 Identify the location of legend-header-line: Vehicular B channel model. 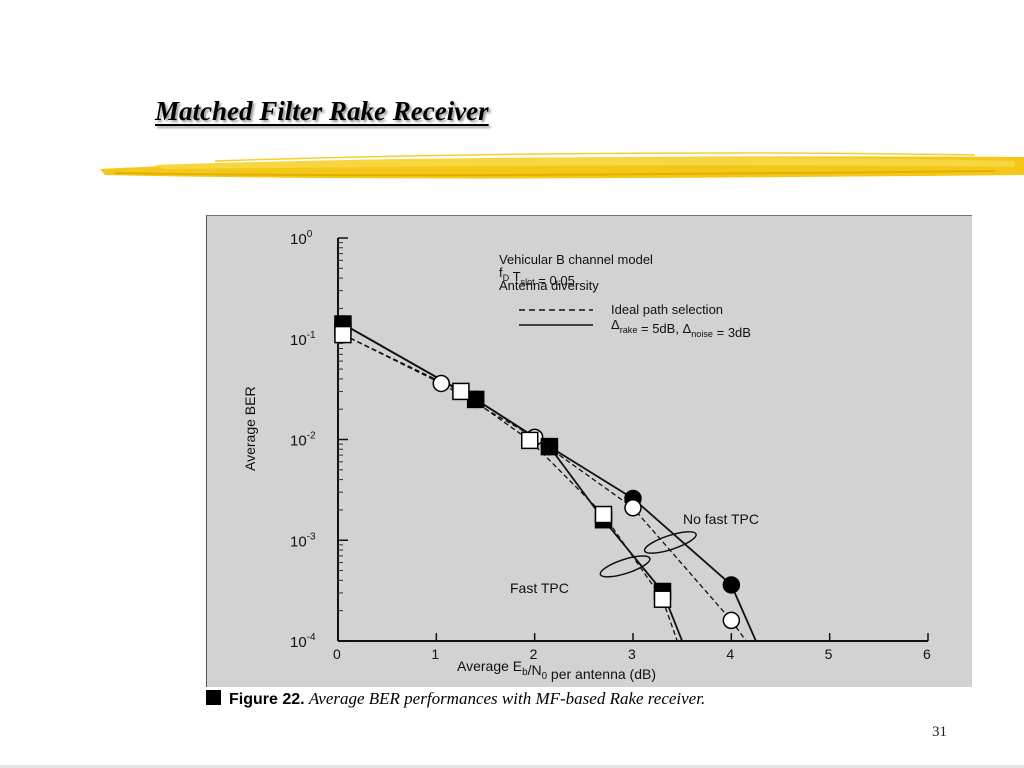
(576, 259).